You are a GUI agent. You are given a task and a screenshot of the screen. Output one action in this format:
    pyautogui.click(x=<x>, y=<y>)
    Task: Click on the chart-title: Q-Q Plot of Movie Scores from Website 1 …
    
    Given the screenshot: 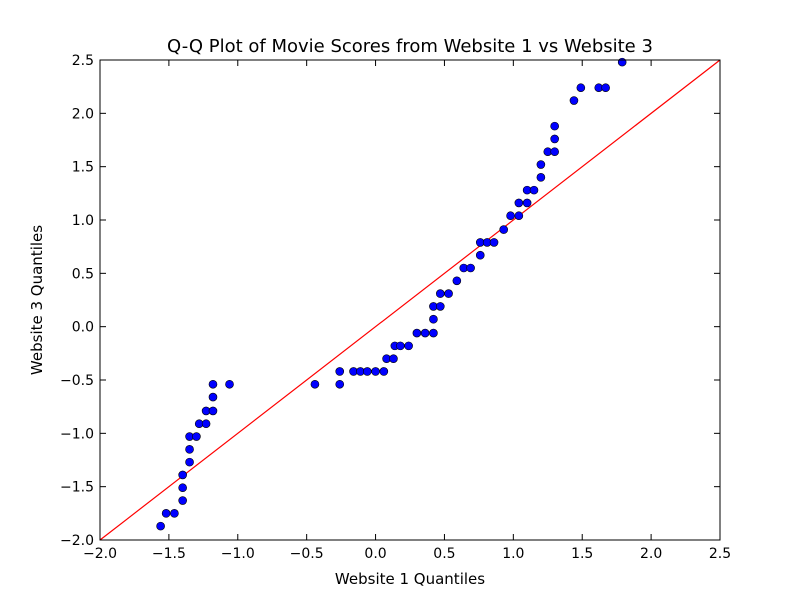 What is the action you would take?
    pyautogui.click(x=410, y=46)
    